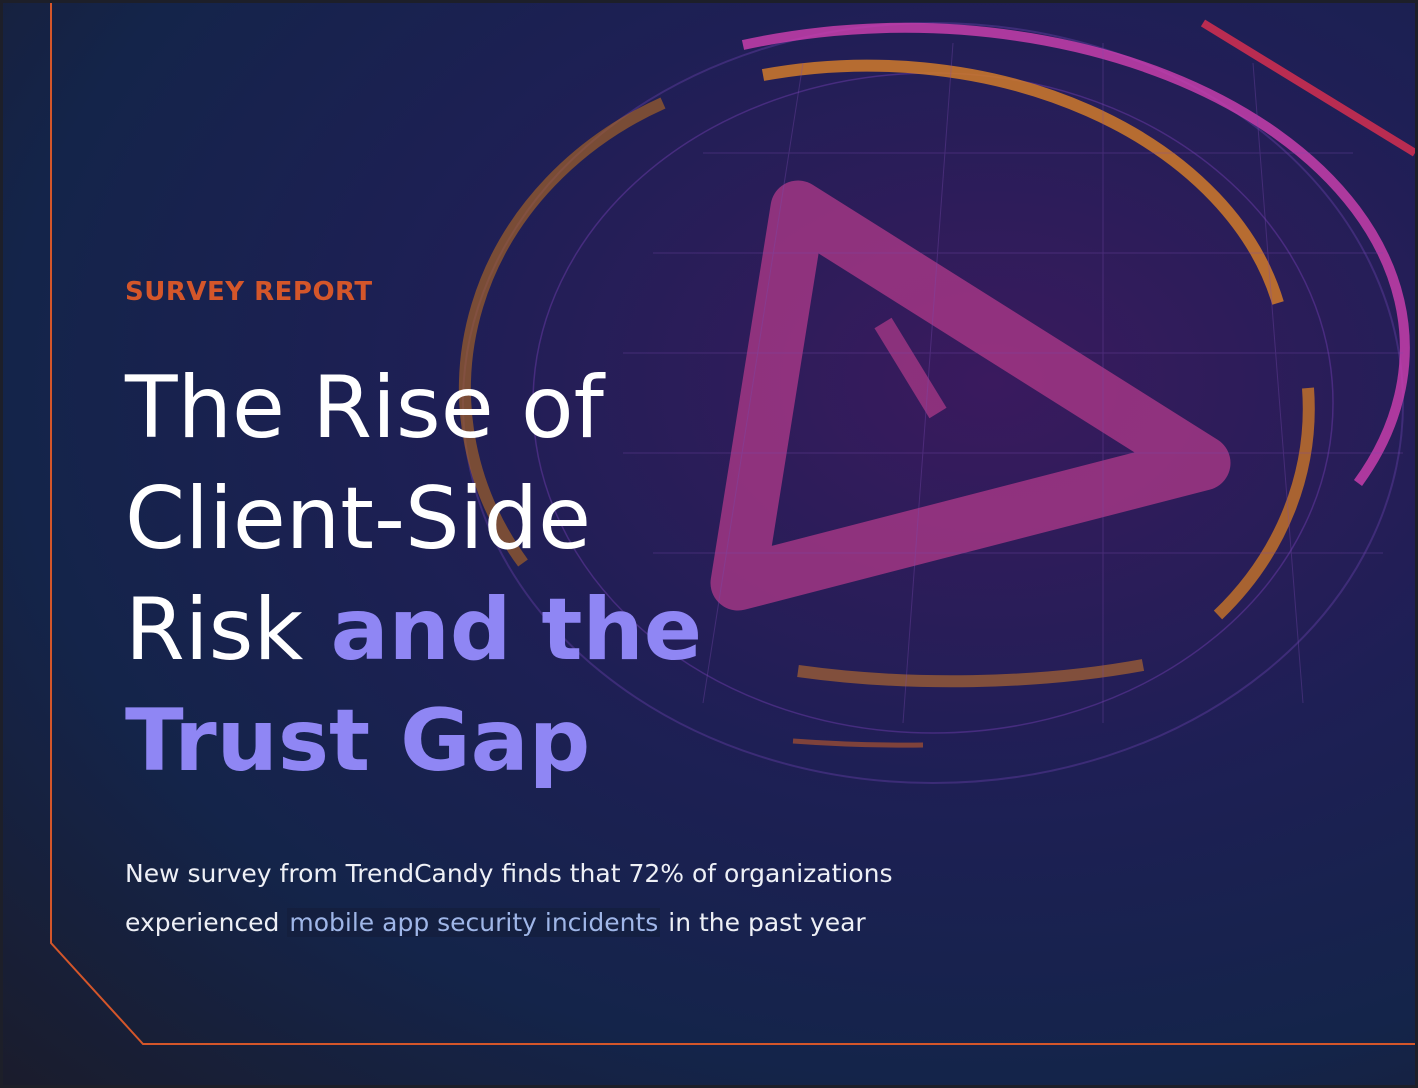  Describe the element at coordinates (214, 630) in the screenshot. I see `title-line: Risk` at that location.